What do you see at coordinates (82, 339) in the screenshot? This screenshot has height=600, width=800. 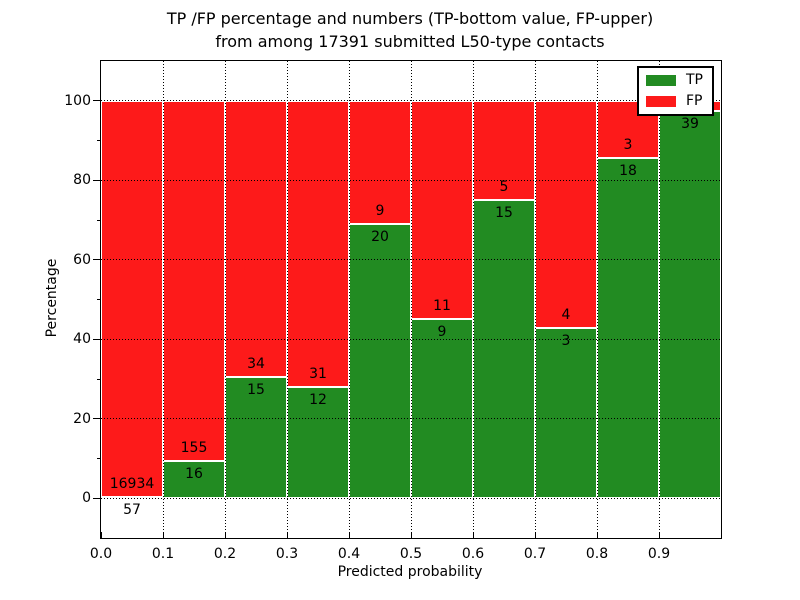 I see `y-tick-label: 40` at bounding box center [82, 339].